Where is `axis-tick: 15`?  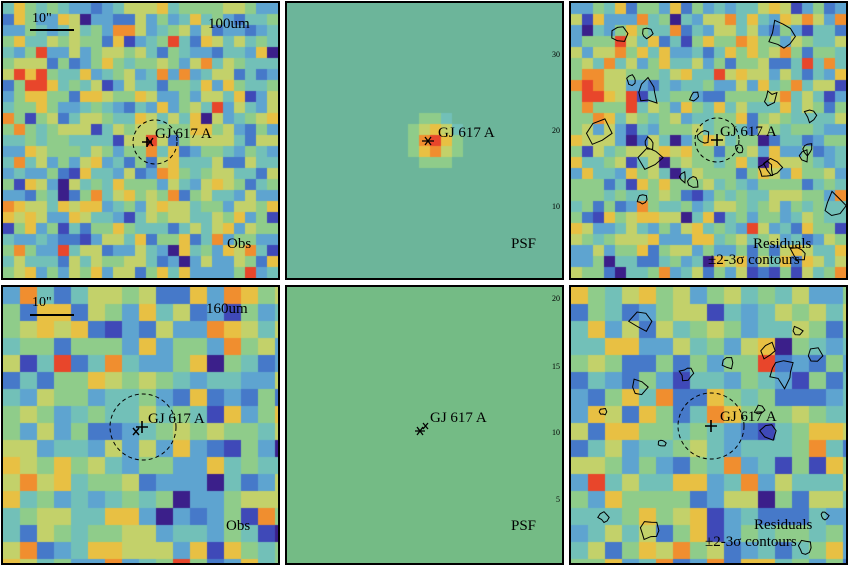 axis-tick: 15 is located at coordinates (556, 366).